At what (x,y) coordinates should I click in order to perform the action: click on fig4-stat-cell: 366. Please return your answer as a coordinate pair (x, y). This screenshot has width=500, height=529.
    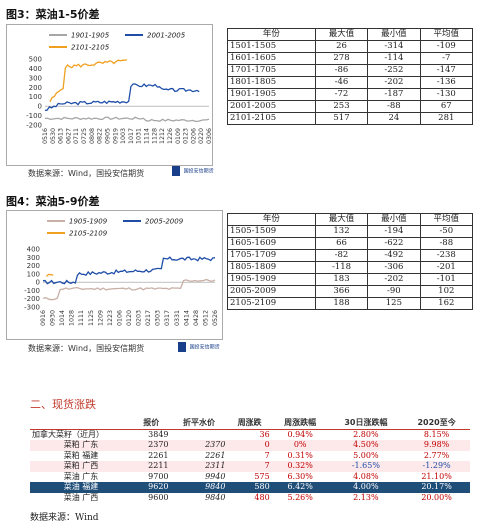
    Looking at the image, I should click on (341, 291).